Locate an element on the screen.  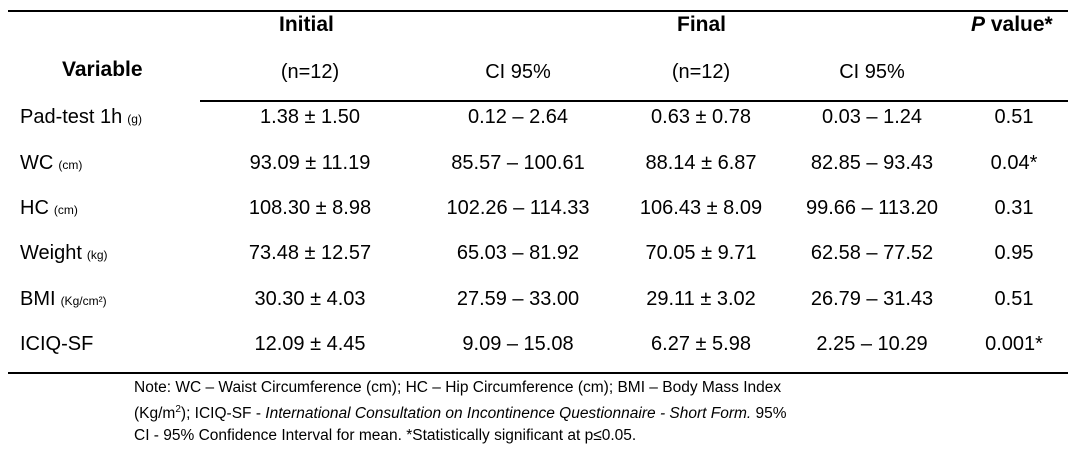
cell-p-value: 0.31 is located at coordinates (1014, 208).